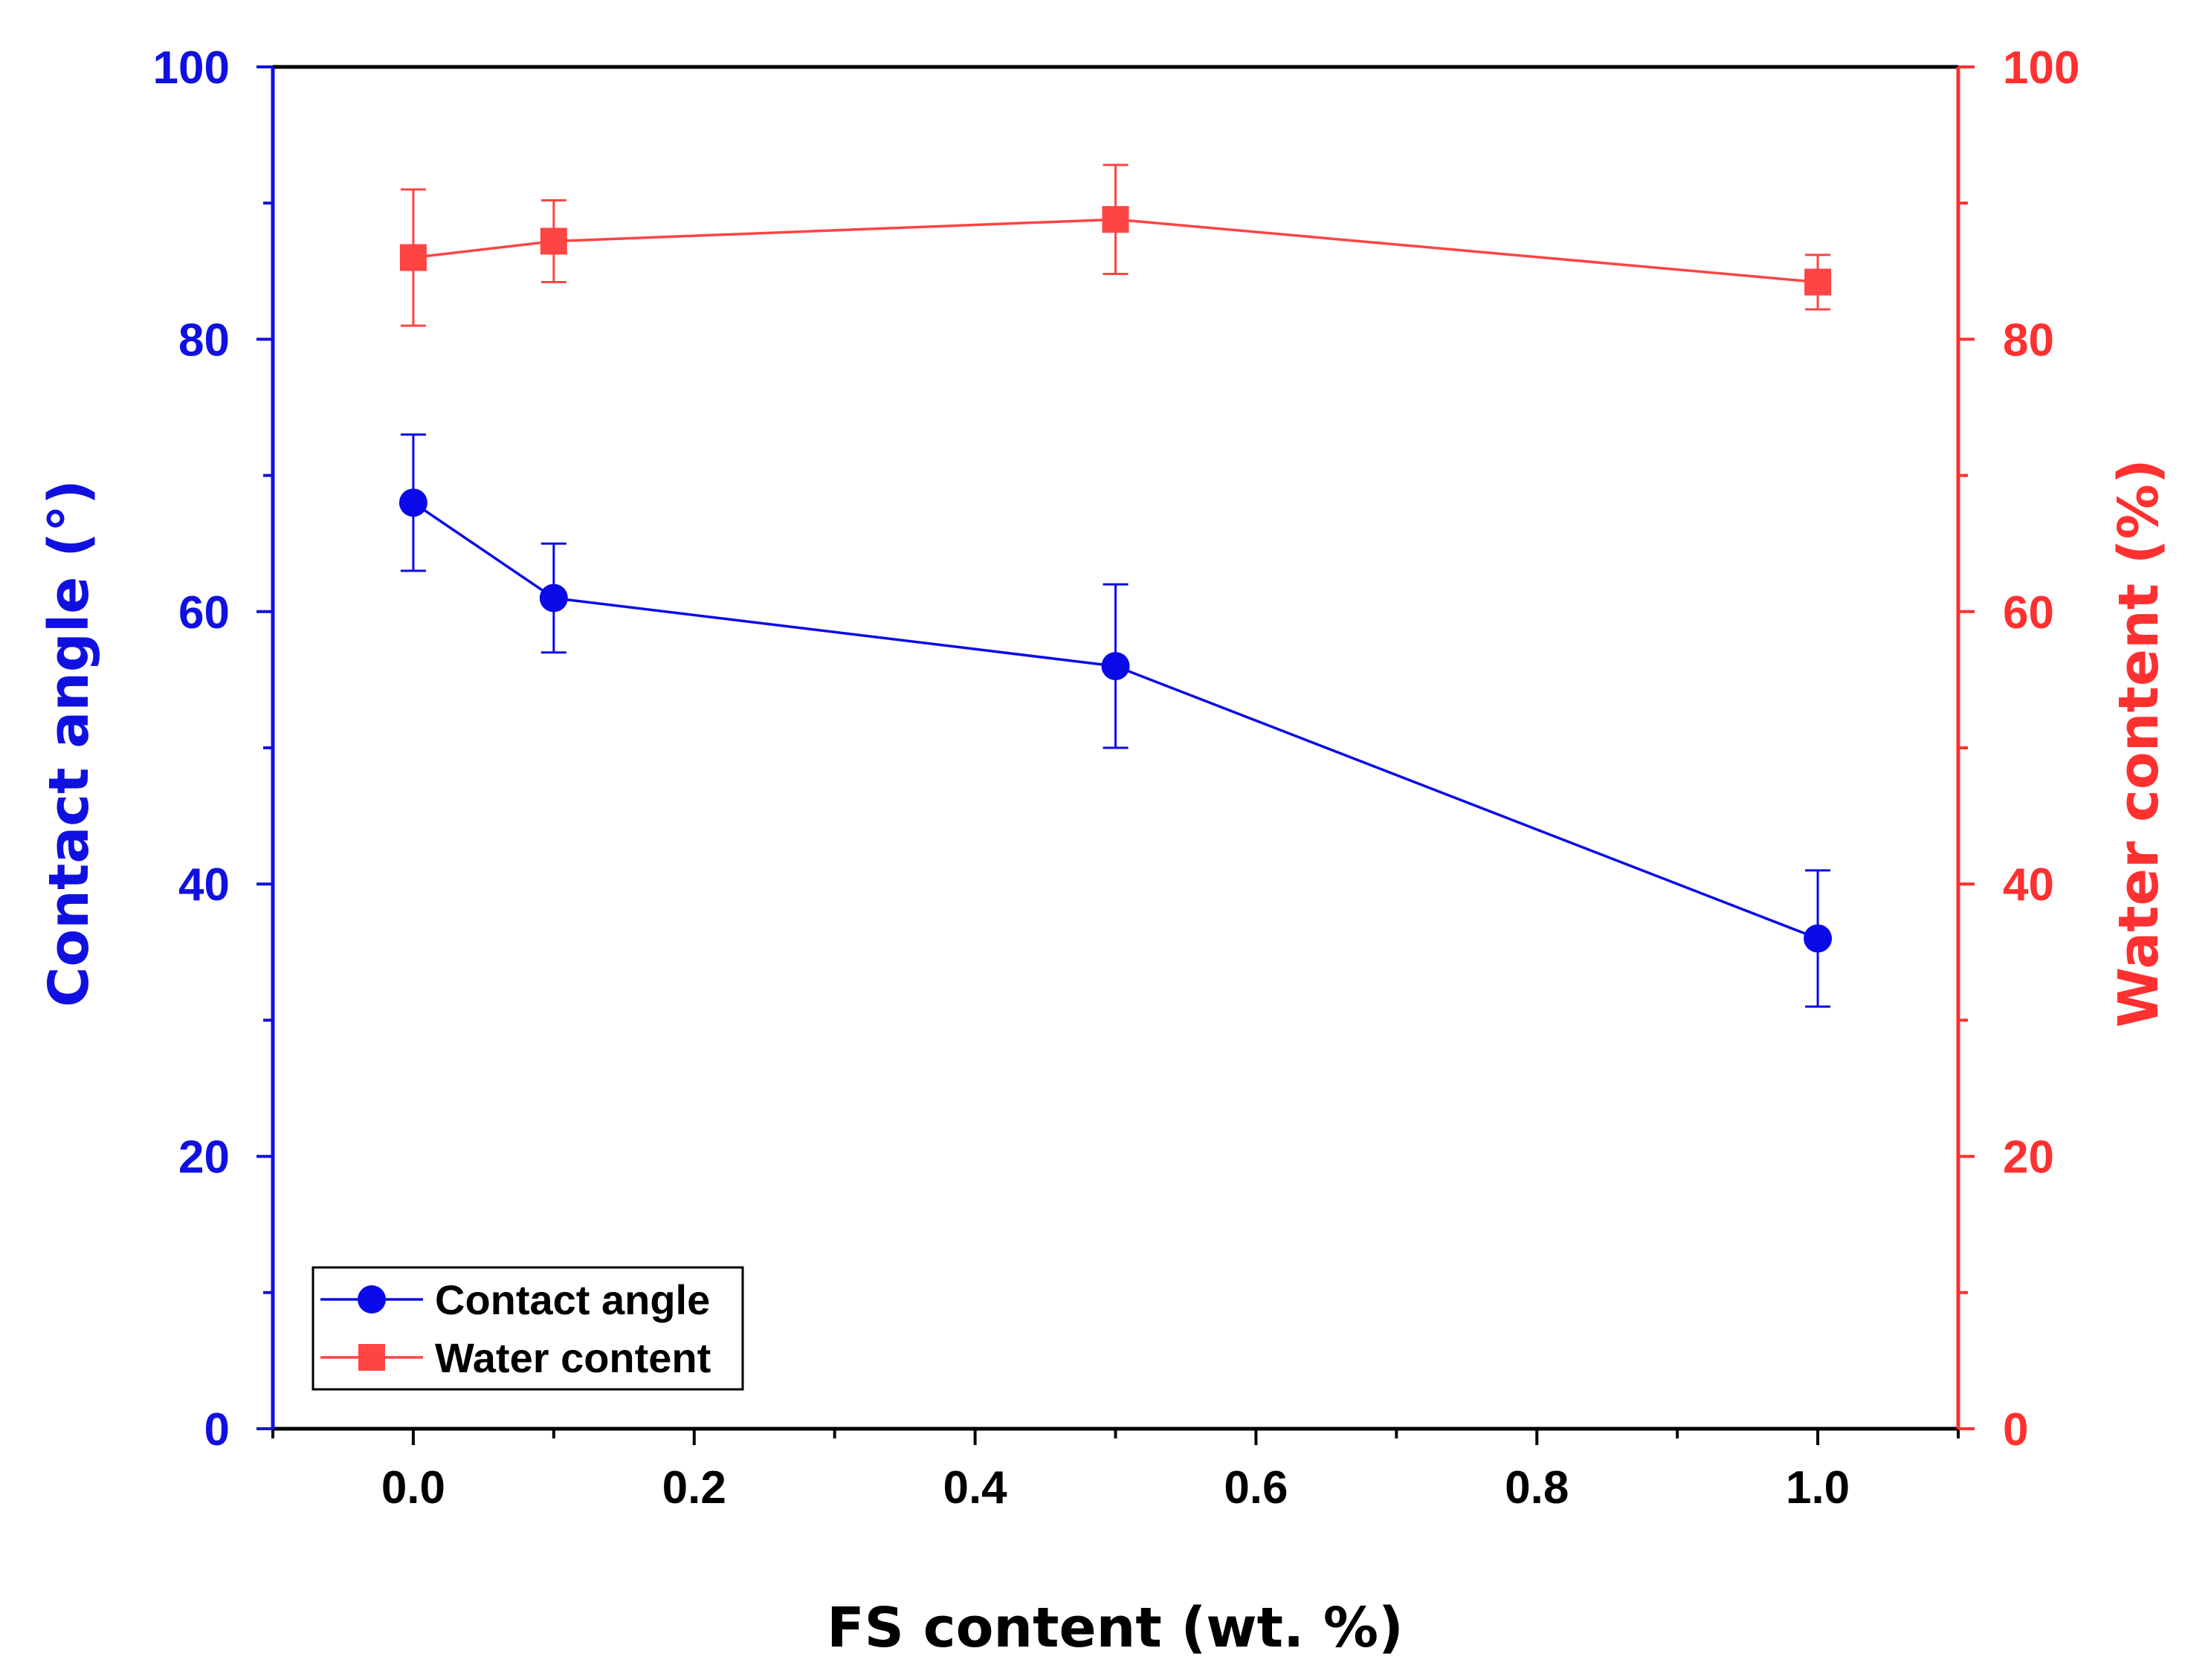 The width and height of the screenshot is (2211, 1680). What do you see at coordinates (694, 1488) in the screenshot?
I see `x-tick-label: 0.2` at bounding box center [694, 1488].